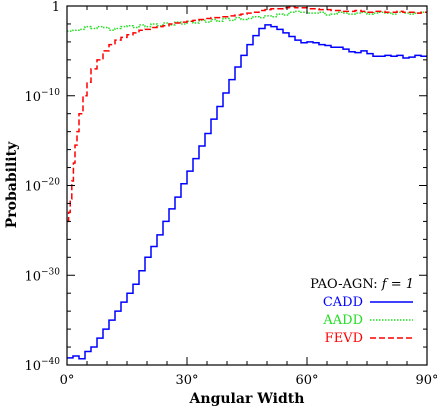 This screenshot has height=410, width=437. I want to click on legend-label-cadd: CADD, so click(343, 302).